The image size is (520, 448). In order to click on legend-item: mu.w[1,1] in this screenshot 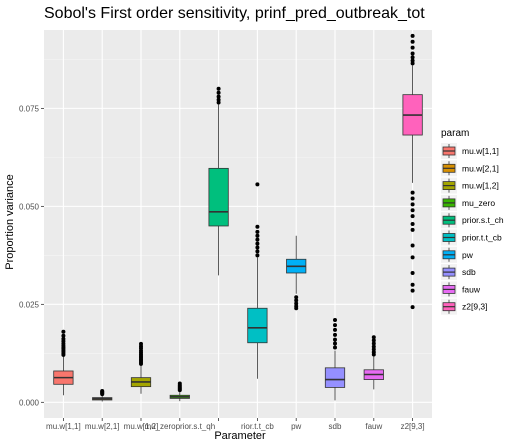, I will do `click(470, 151)`.